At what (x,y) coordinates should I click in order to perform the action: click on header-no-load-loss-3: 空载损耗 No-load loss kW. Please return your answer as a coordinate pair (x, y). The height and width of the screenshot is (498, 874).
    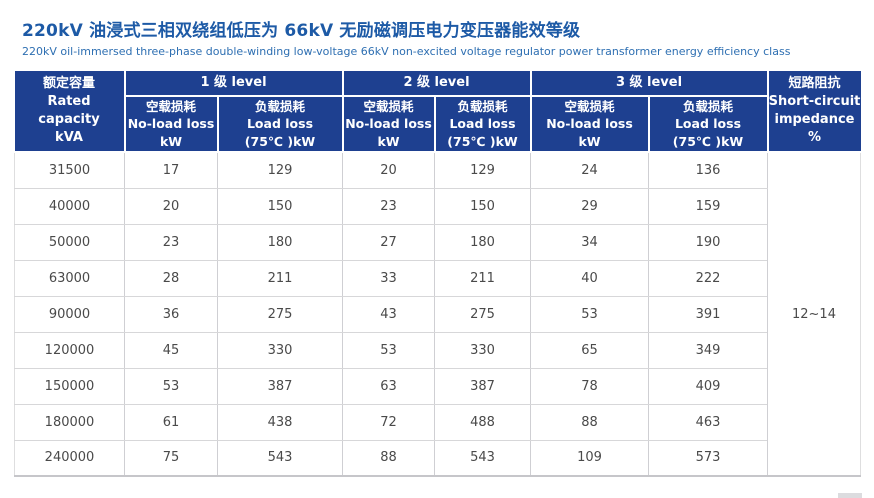
    Looking at the image, I should click on (589, 124).